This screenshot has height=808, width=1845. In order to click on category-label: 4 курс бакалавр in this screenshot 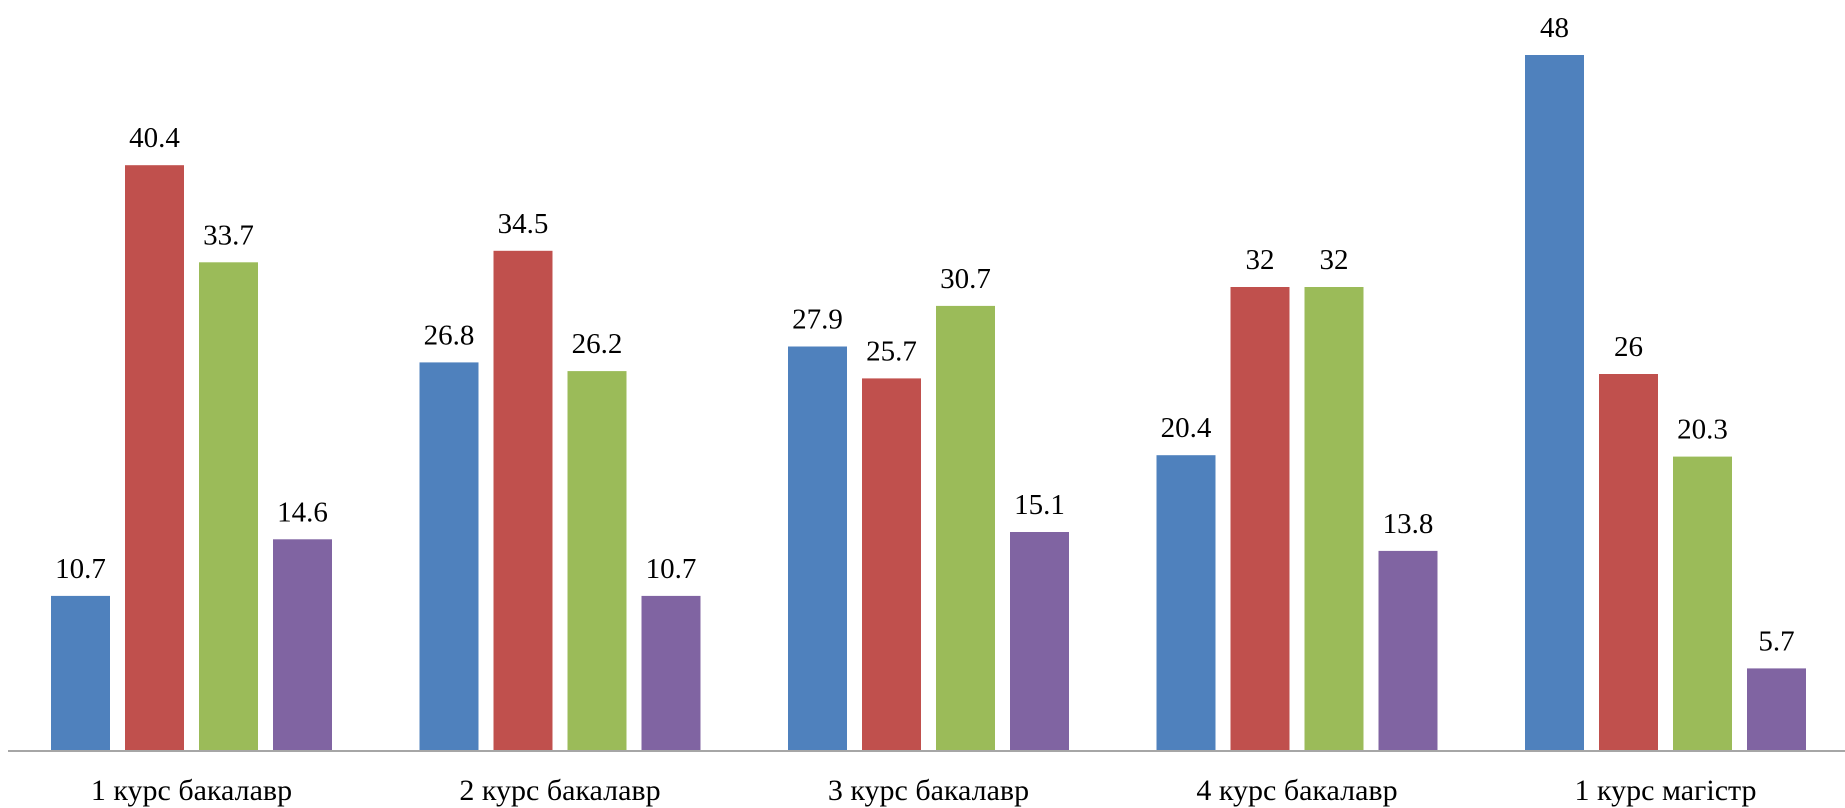, I will do `click(1296, 790)`.